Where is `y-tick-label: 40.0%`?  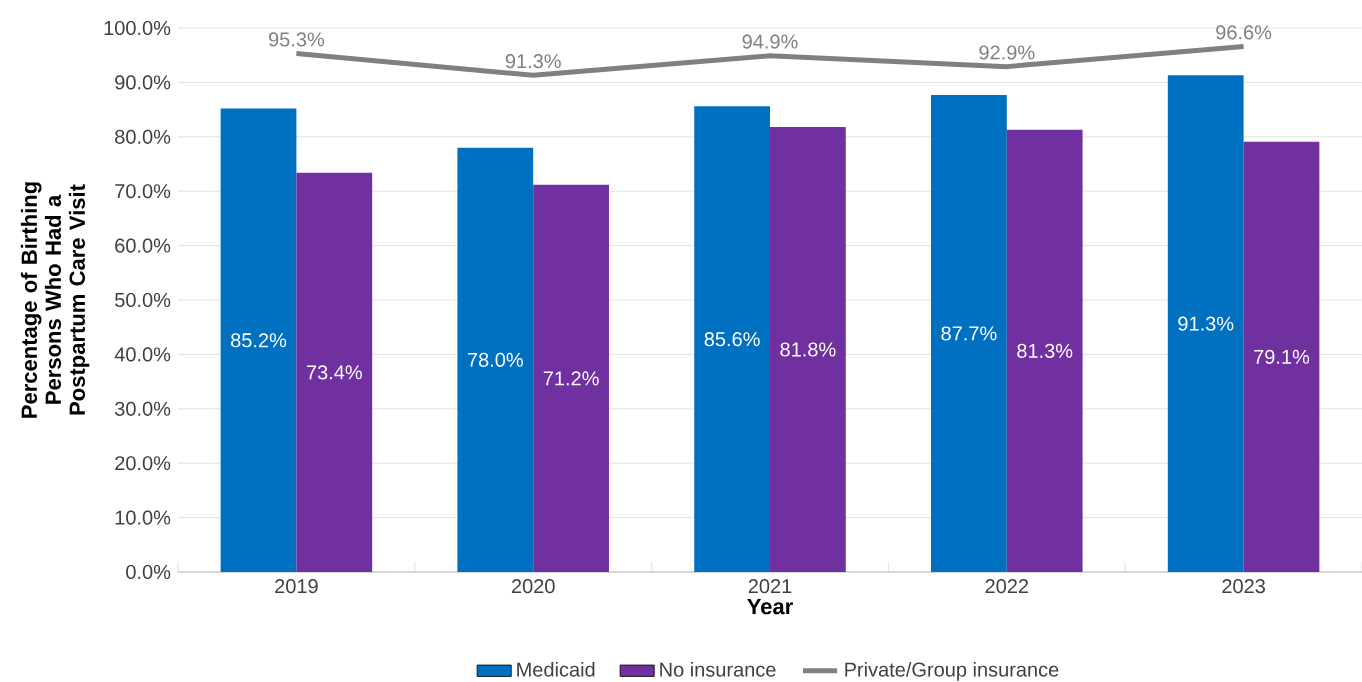 y-tick-label: 40.0% is located at coordinates (142, 354).